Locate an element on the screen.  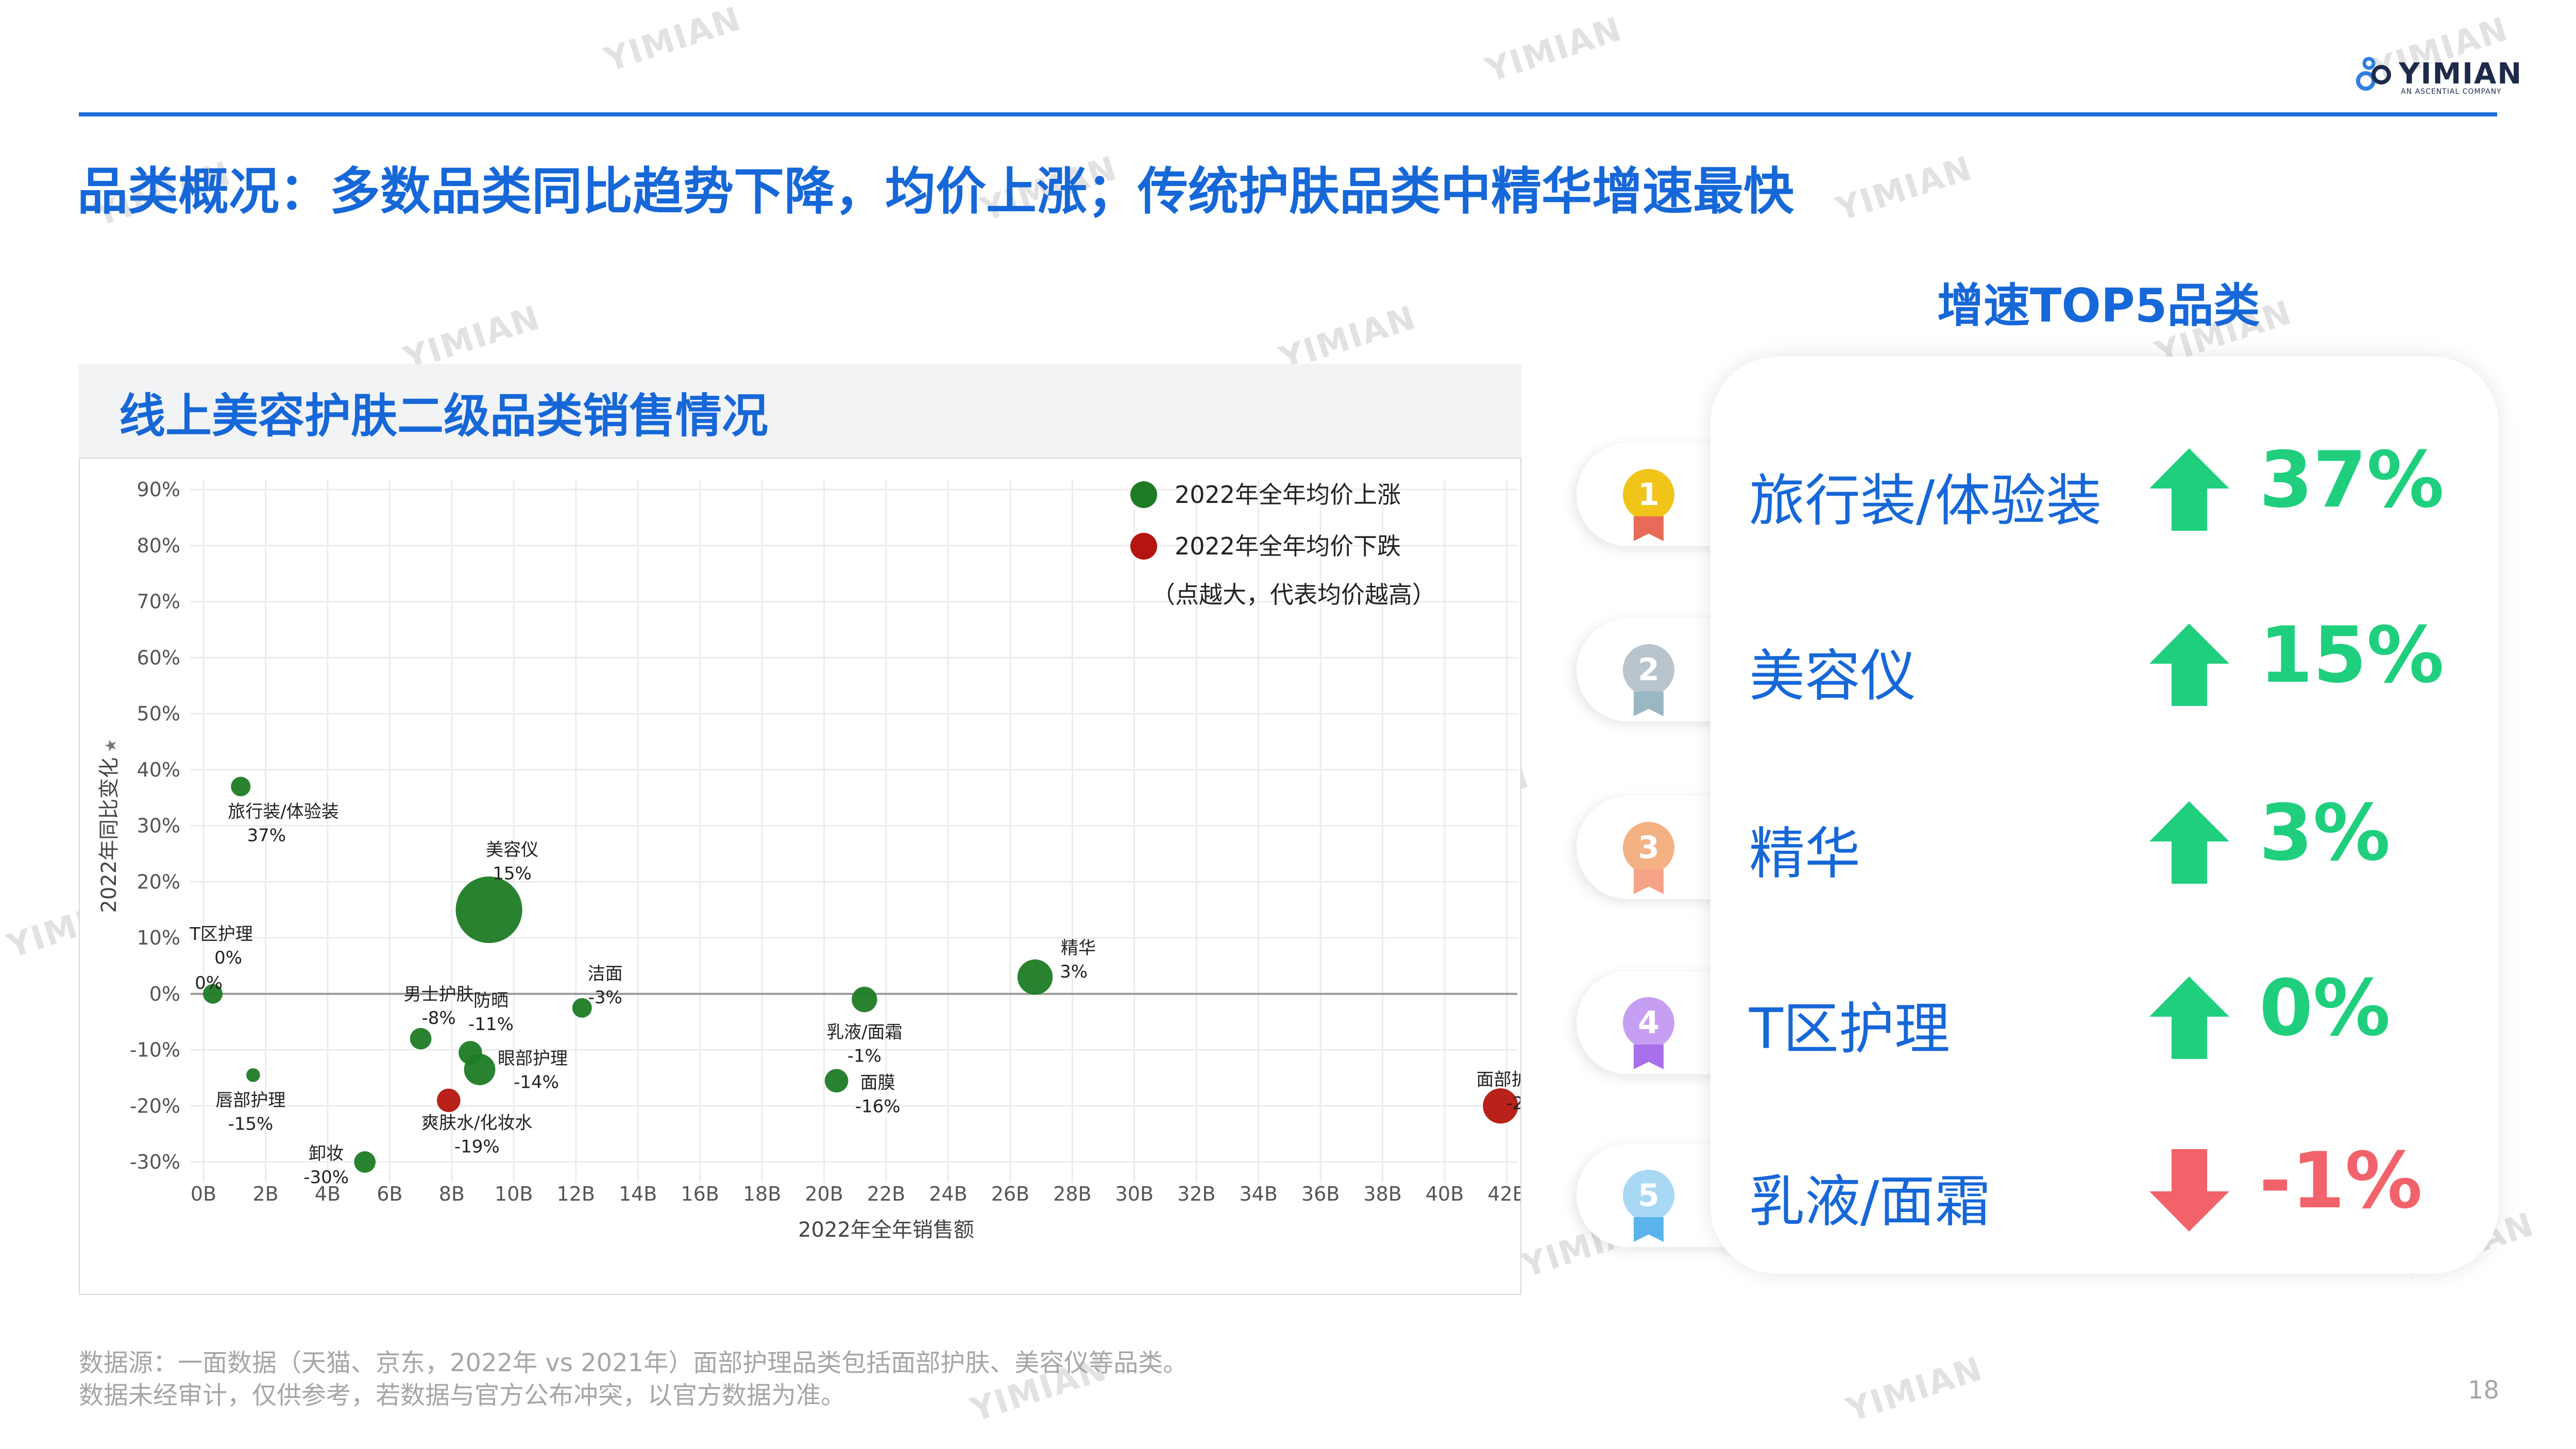
y-axis-star-icon: ★ is located at coordinates (111, 747).